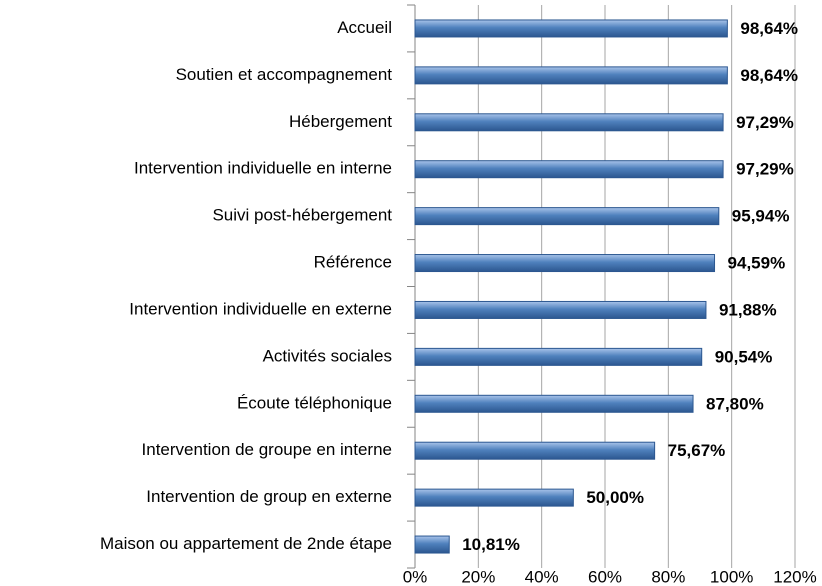 Image resolution: width=822 pixels, height=586 pixels. Describe the element at coordinates (542, 576) in the screenshot. I see `x-tick-label: 40%` at that location.